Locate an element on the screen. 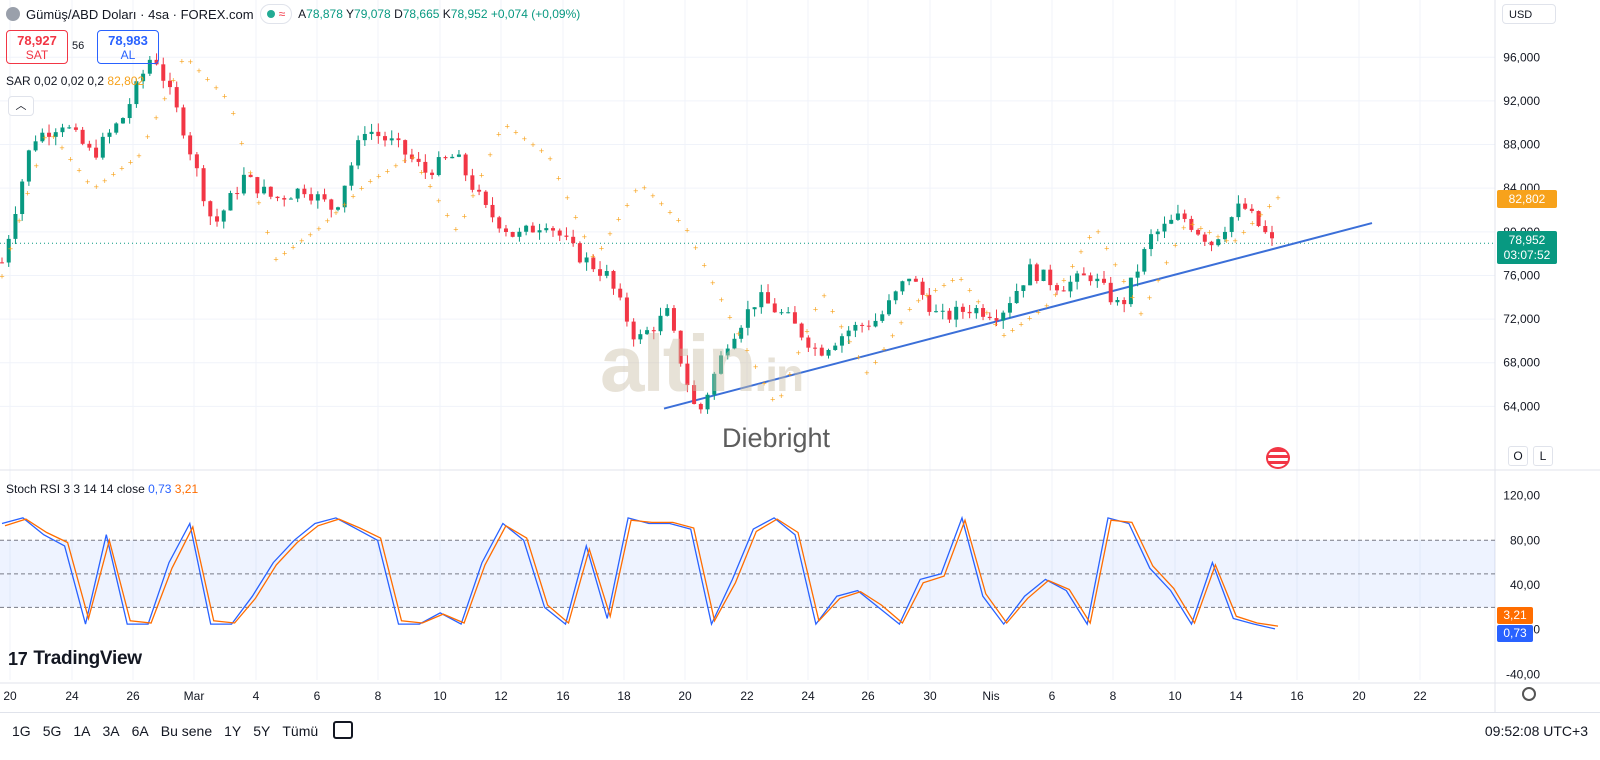 This screenshot has width=1600, height=760. chevron-up-icon: ︿ is located at coordinates (21, 106).